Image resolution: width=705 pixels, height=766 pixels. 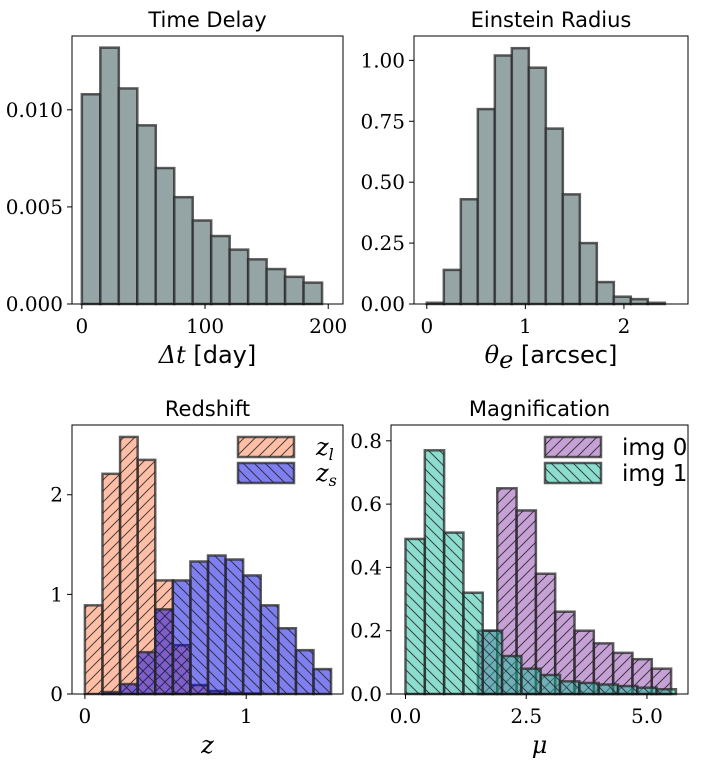 I want to click on y-tick-label: 0.010, so click(x=34, y=110).